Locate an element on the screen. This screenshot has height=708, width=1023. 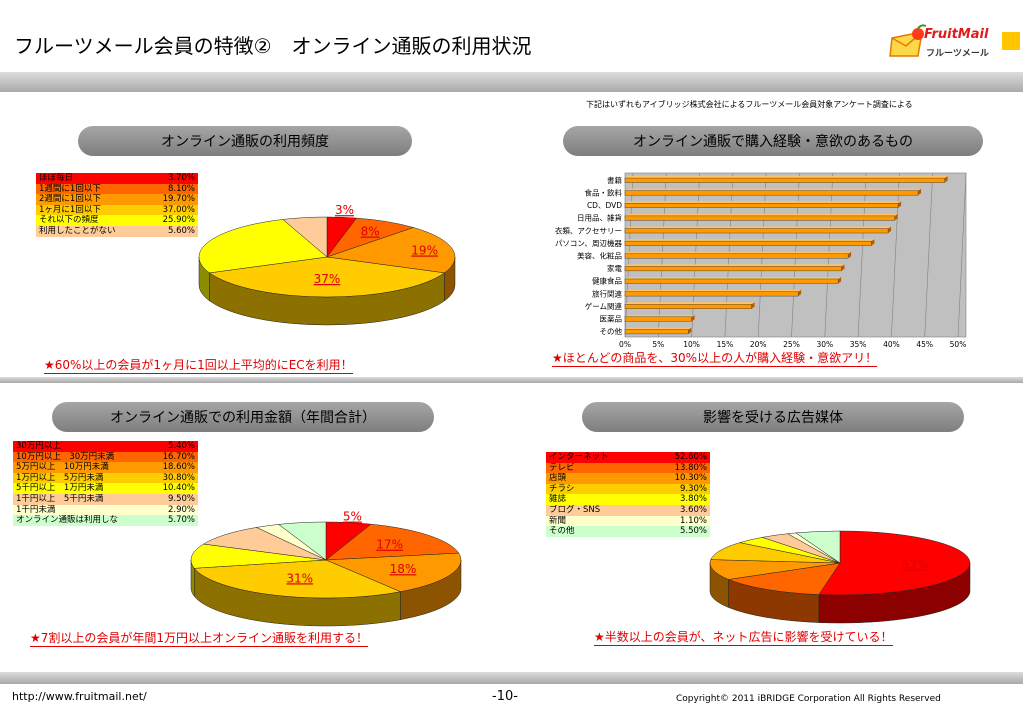
x-tick-label: 20% is located at coordinates (758, 344).